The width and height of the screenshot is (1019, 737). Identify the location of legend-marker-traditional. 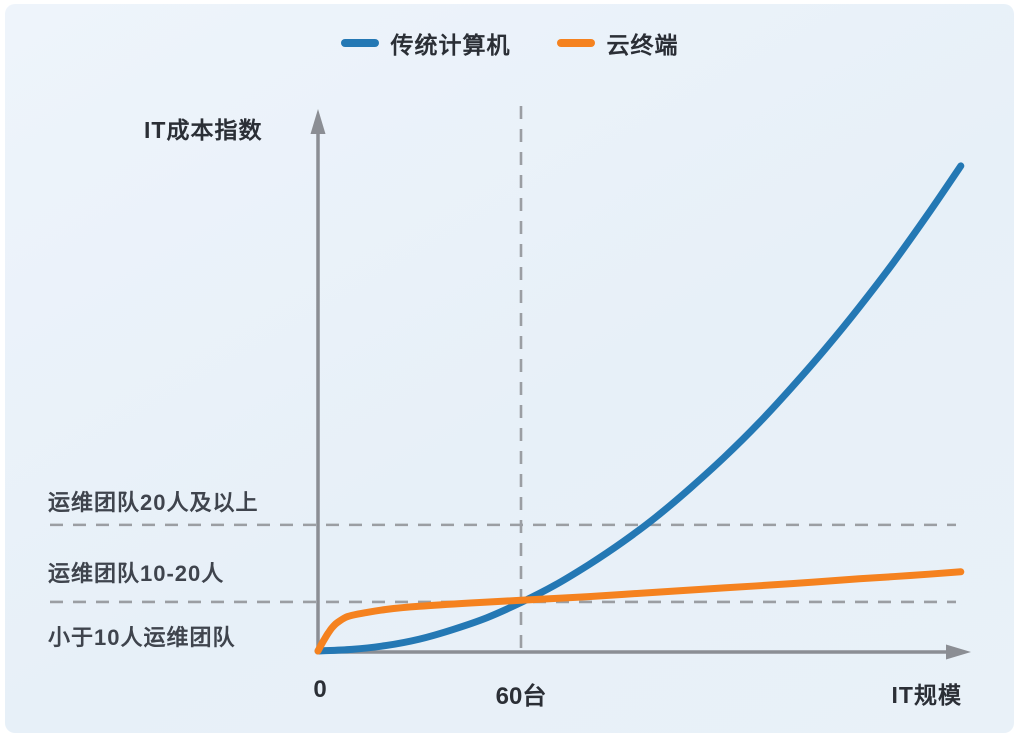
(359, 43).